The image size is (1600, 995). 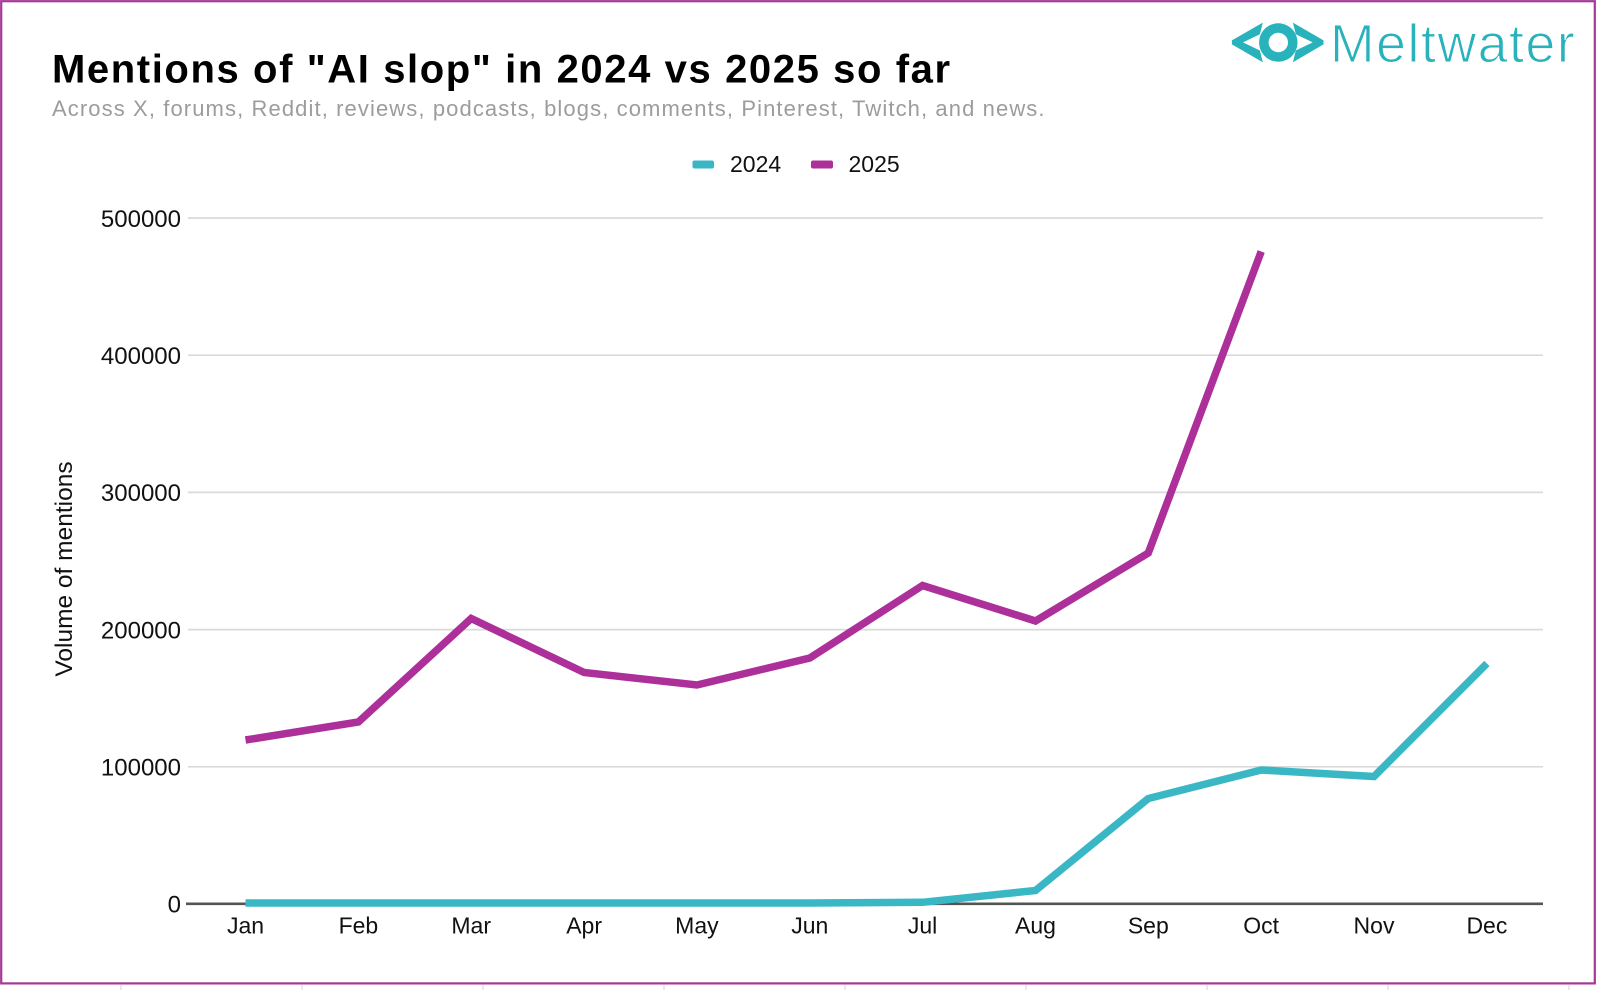 What do you see at coordinates (1148, 926) in the screenshot?
I see `svg-text: Sep` at bounding box center [1148, 926].